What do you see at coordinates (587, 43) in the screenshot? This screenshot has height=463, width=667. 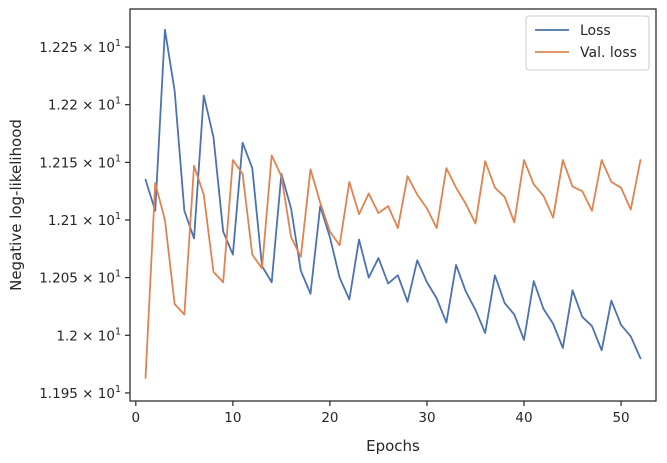 I see `legend: Loss Val. loss` at bounding box center [587, 43].